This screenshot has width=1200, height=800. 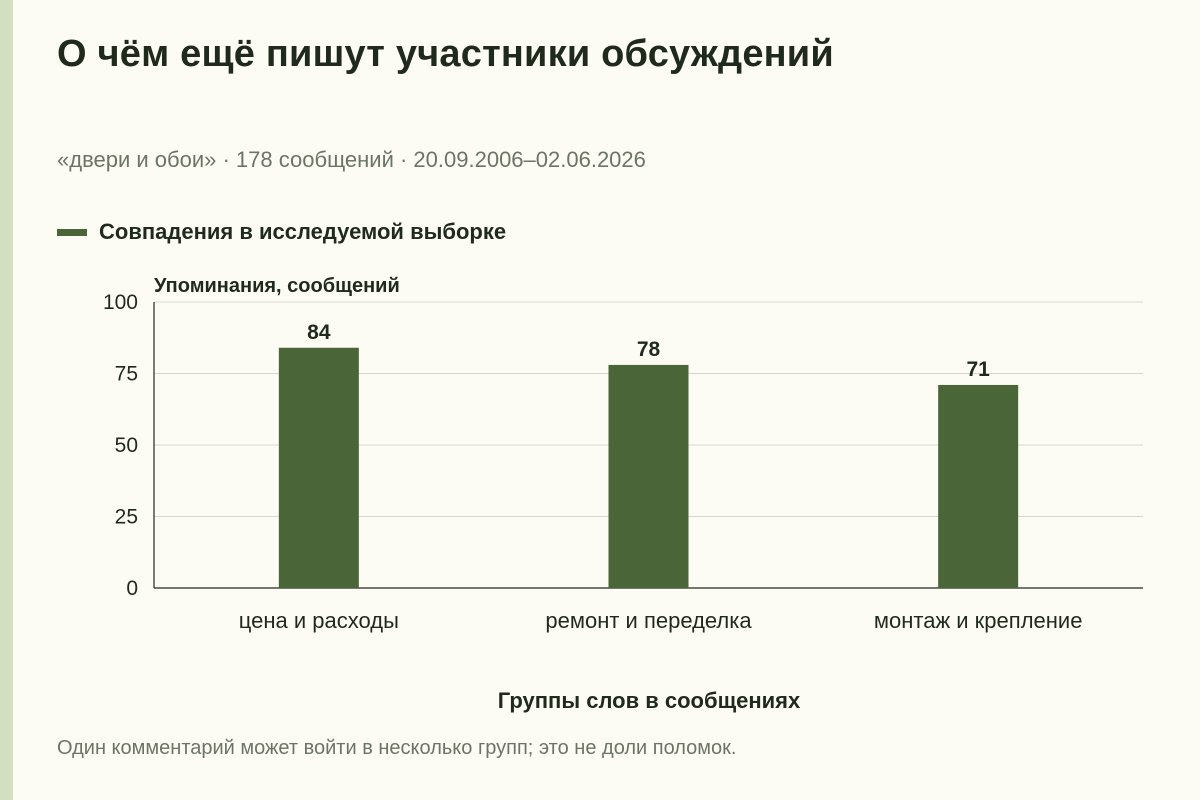 I want to click on legend-label: Совпадения в исследуемой выборке, so click(x=303, y=231).